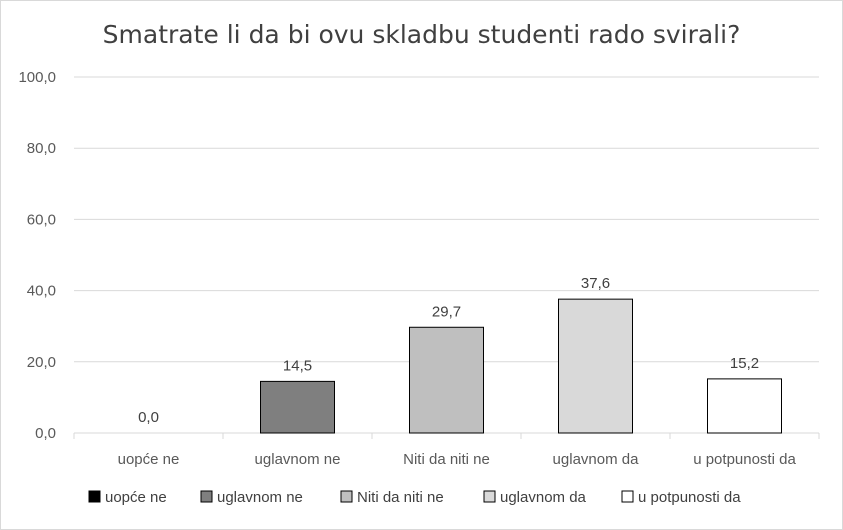 The height and width of the screenshot is (530, 843). What do you see at coordinates (41, 291) in the screenshot?
I see `y-tick-label: 40,0` at bounding box center [41, 291].